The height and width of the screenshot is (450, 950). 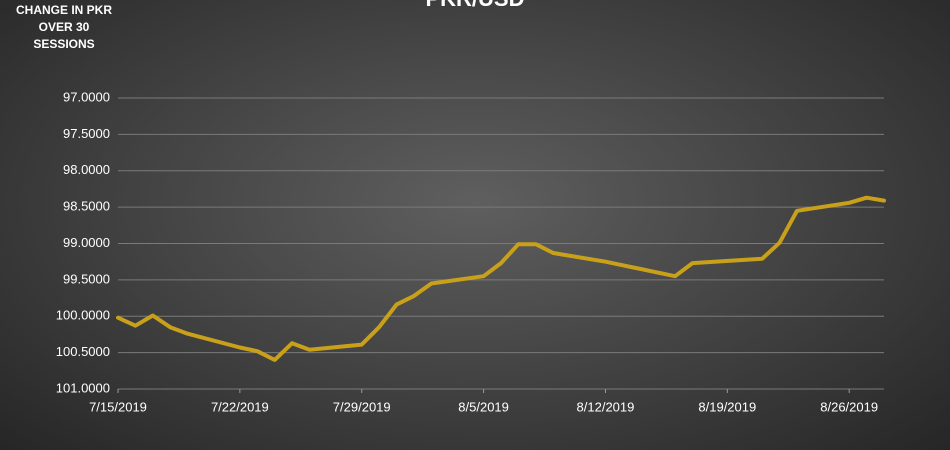 What do you see at coordinates (240, 406) in the screenshot?
I see `x-tick-label: 7/22/2019` at bounding box center [240, 406].